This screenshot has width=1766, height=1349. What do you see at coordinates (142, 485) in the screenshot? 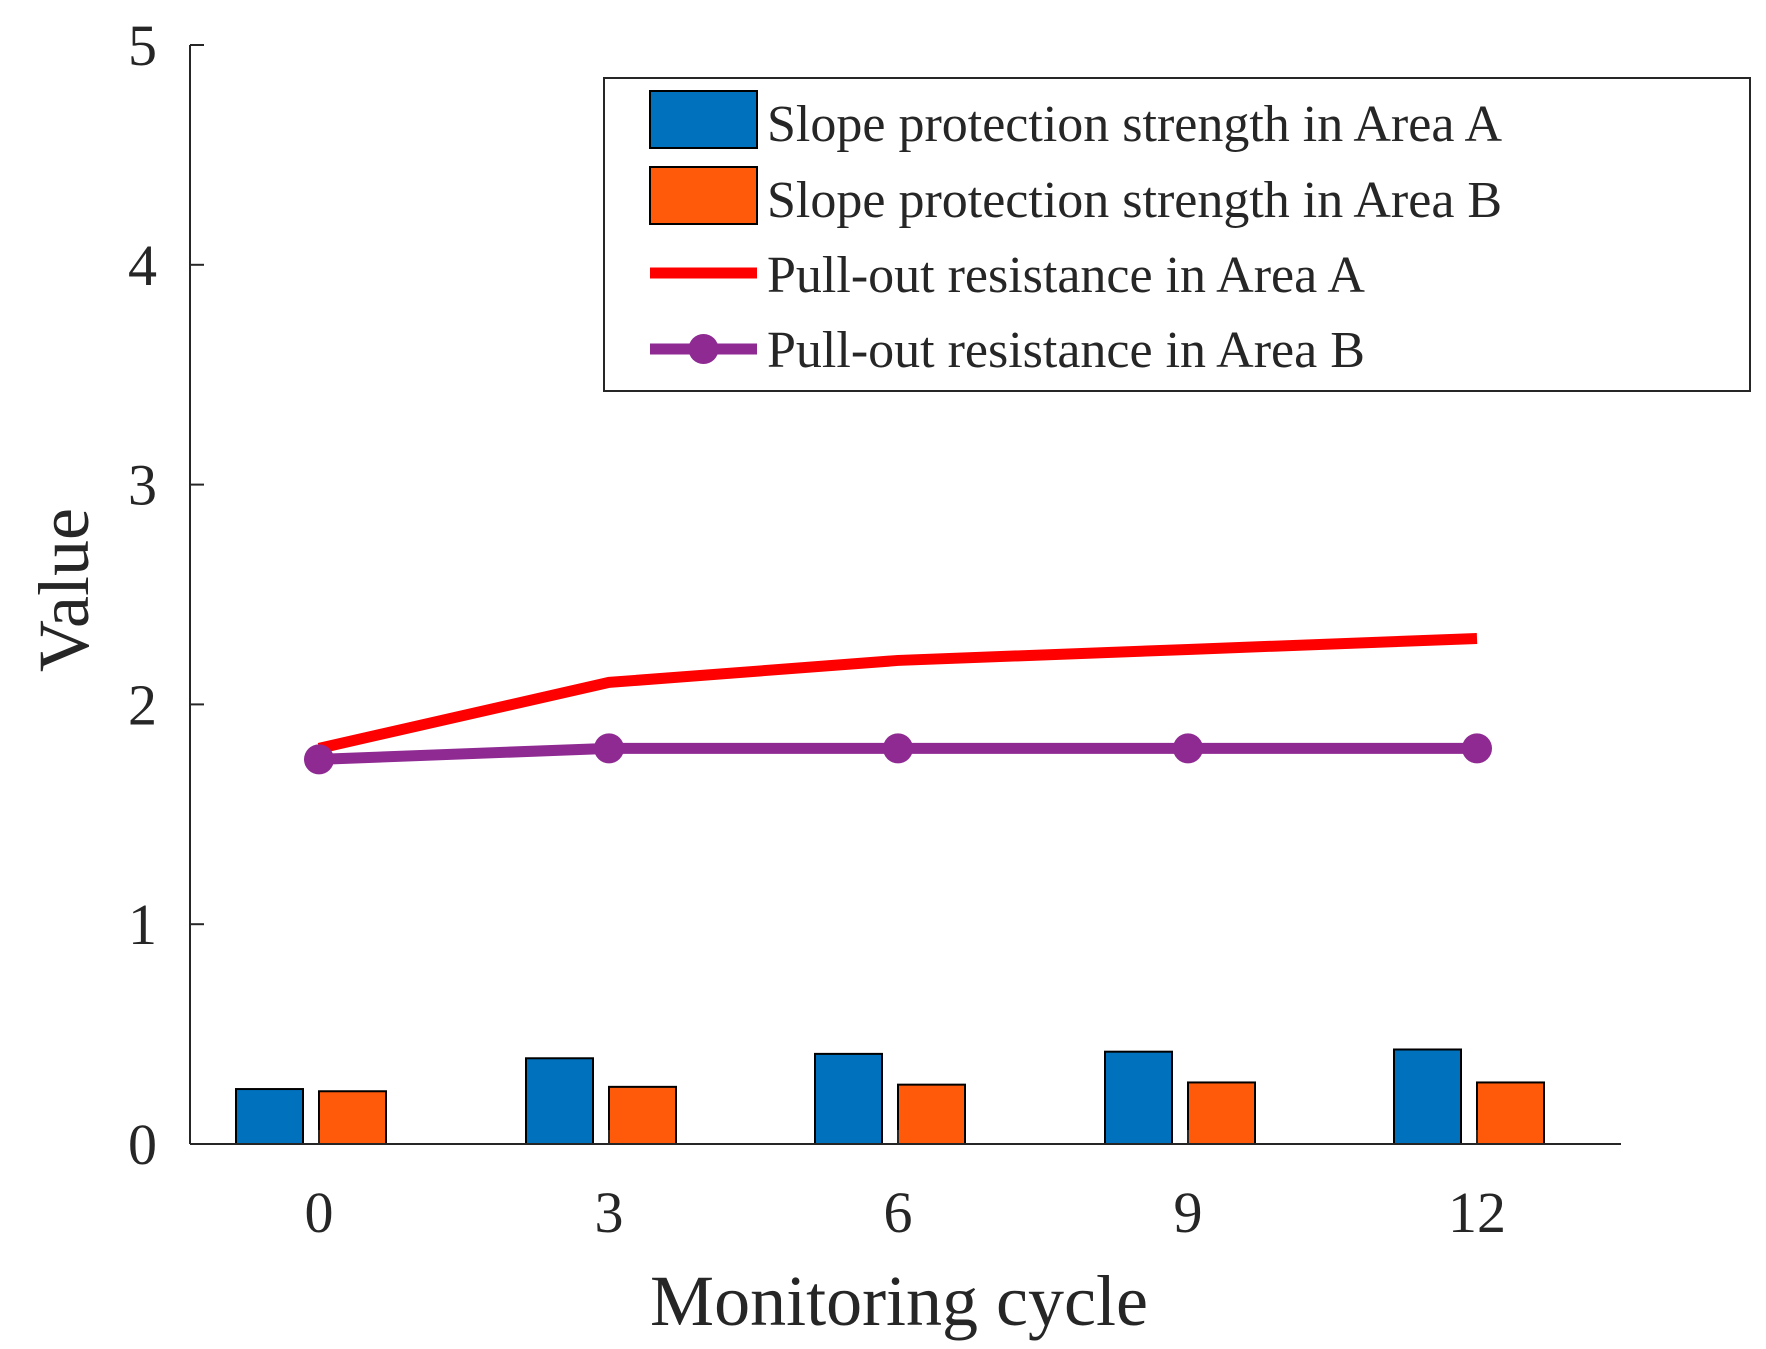
I see `y-tick-label-3: 3` at bounding box center [142, 485].